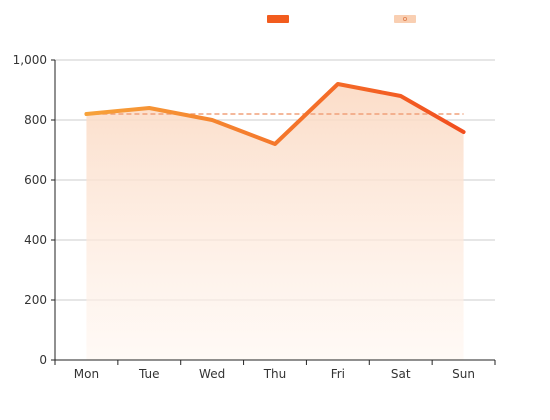 This screenshot has width=550, height=420. Describe the element at coordinates (278, 19) in the screenshot. I see `legend-swatch-line` at that location.